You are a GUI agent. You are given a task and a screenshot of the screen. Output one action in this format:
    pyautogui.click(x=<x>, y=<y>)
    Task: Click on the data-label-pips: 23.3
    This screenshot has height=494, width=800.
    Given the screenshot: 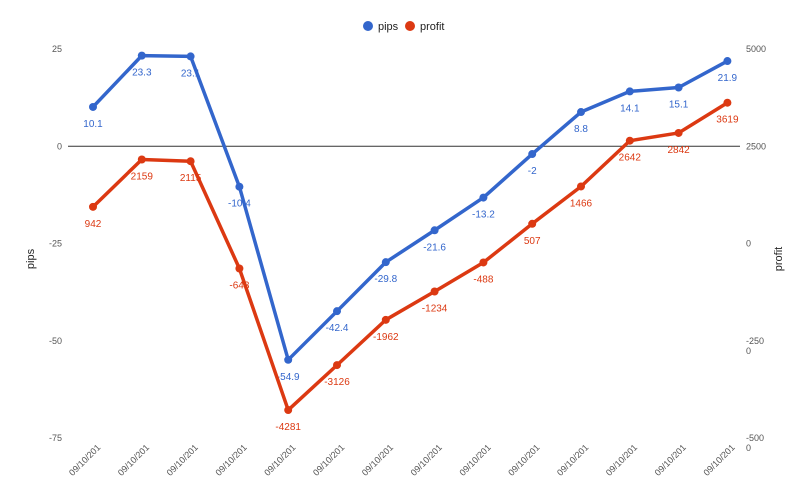 What is the action you would take?
    pyautogui.click(x=142, y=73)
    